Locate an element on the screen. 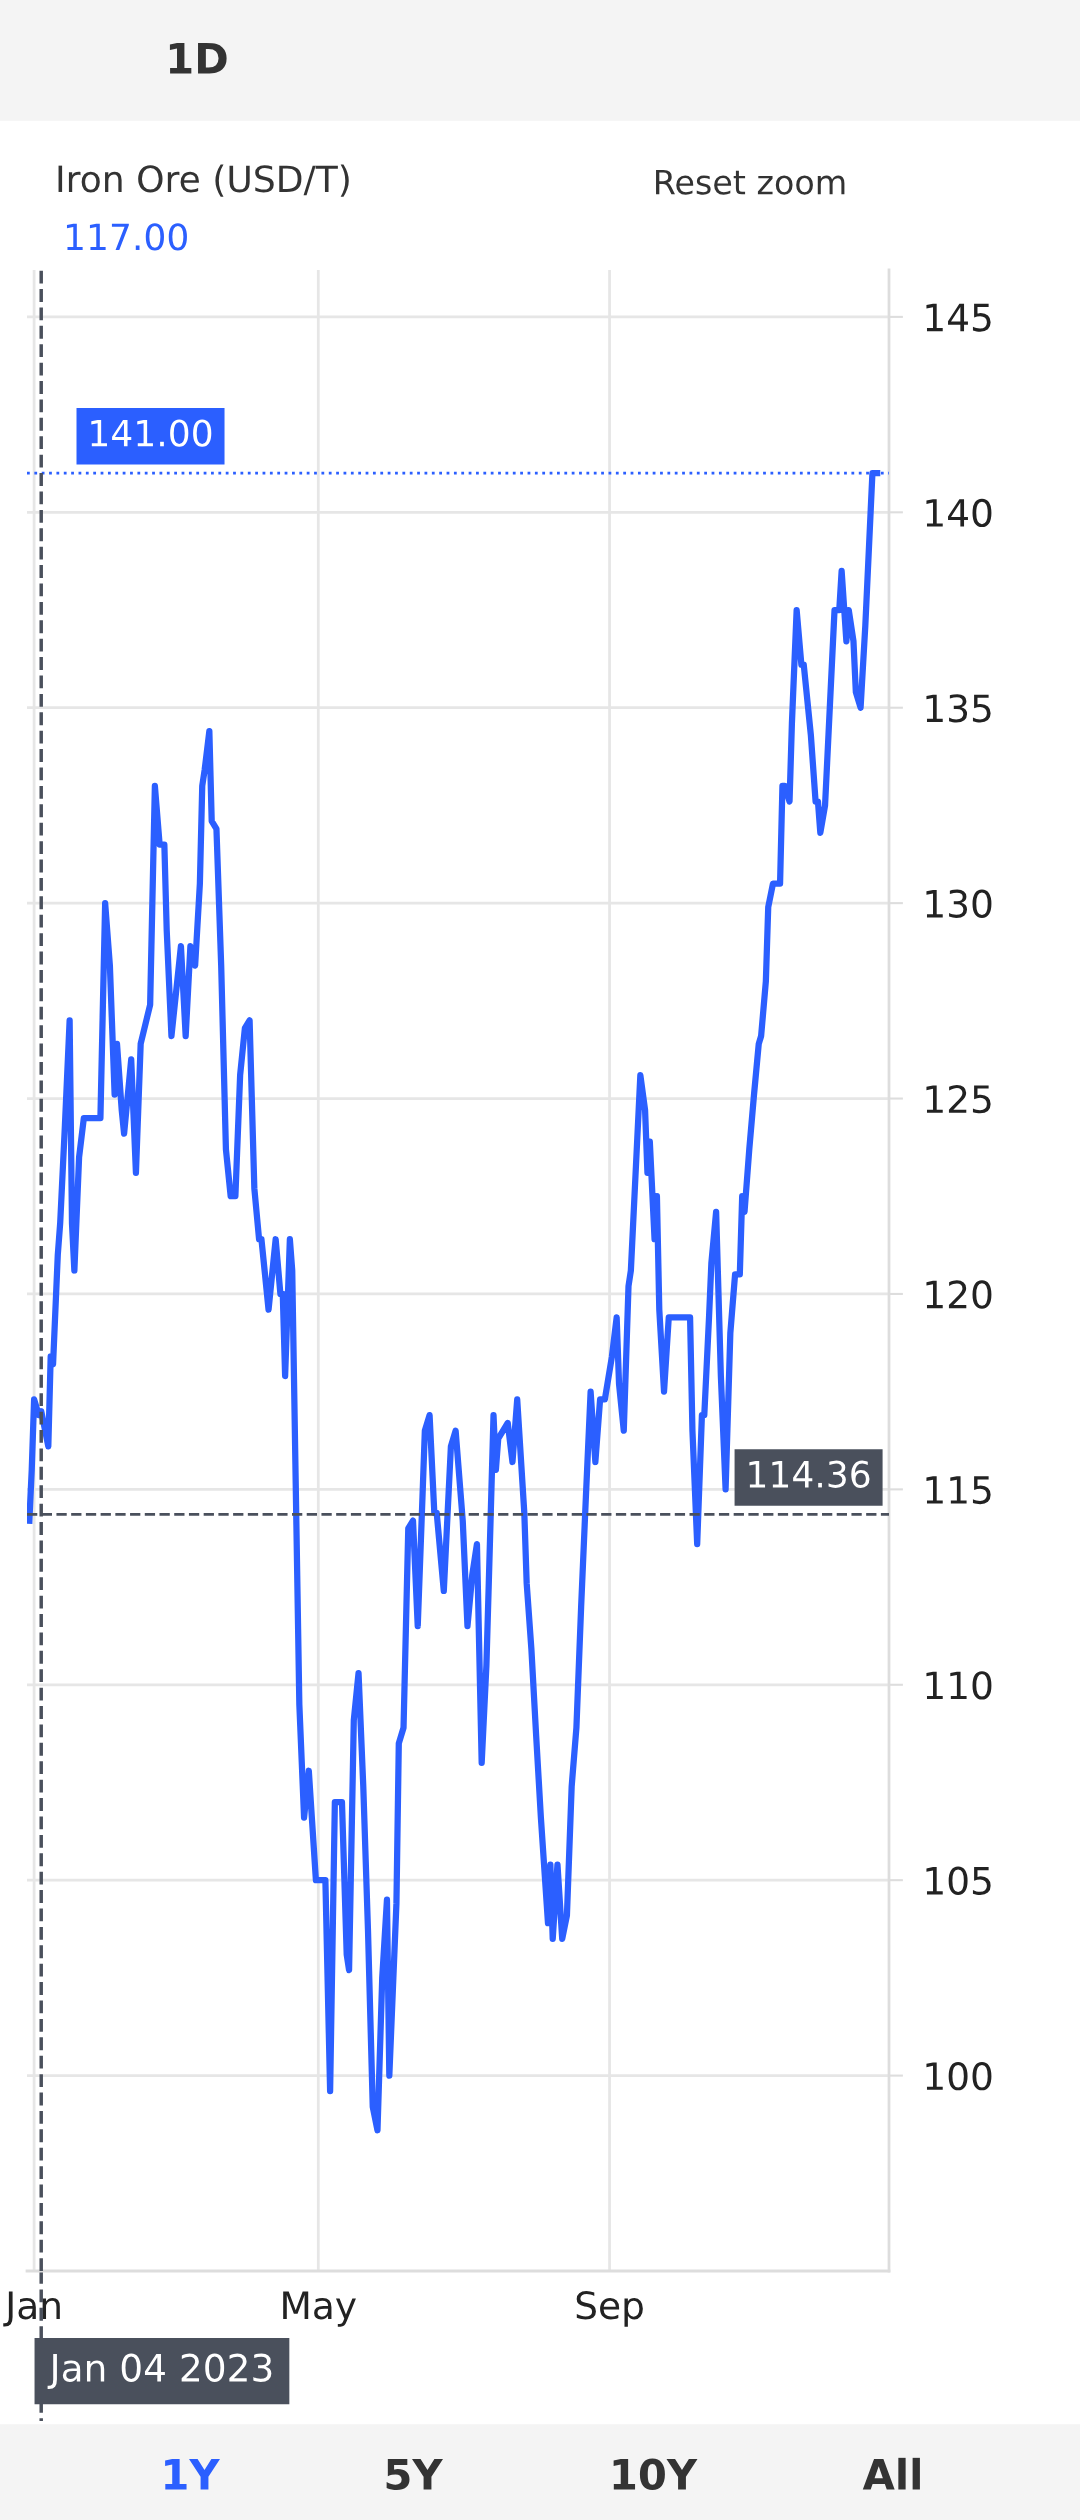 The image size is (1080, 2520). ref-line-label: Jan 04 2023 is located at coordinates (159, 2371).